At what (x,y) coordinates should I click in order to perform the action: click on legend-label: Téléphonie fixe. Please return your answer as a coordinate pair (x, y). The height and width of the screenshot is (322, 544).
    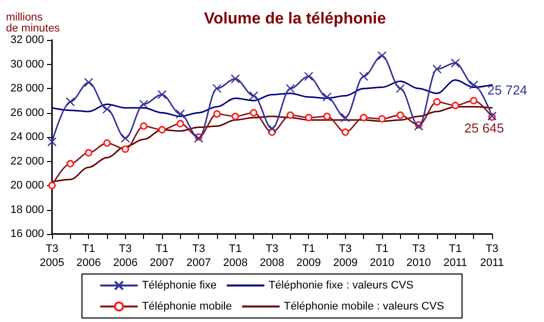
    Looking at the image, I should click on (179, 286).